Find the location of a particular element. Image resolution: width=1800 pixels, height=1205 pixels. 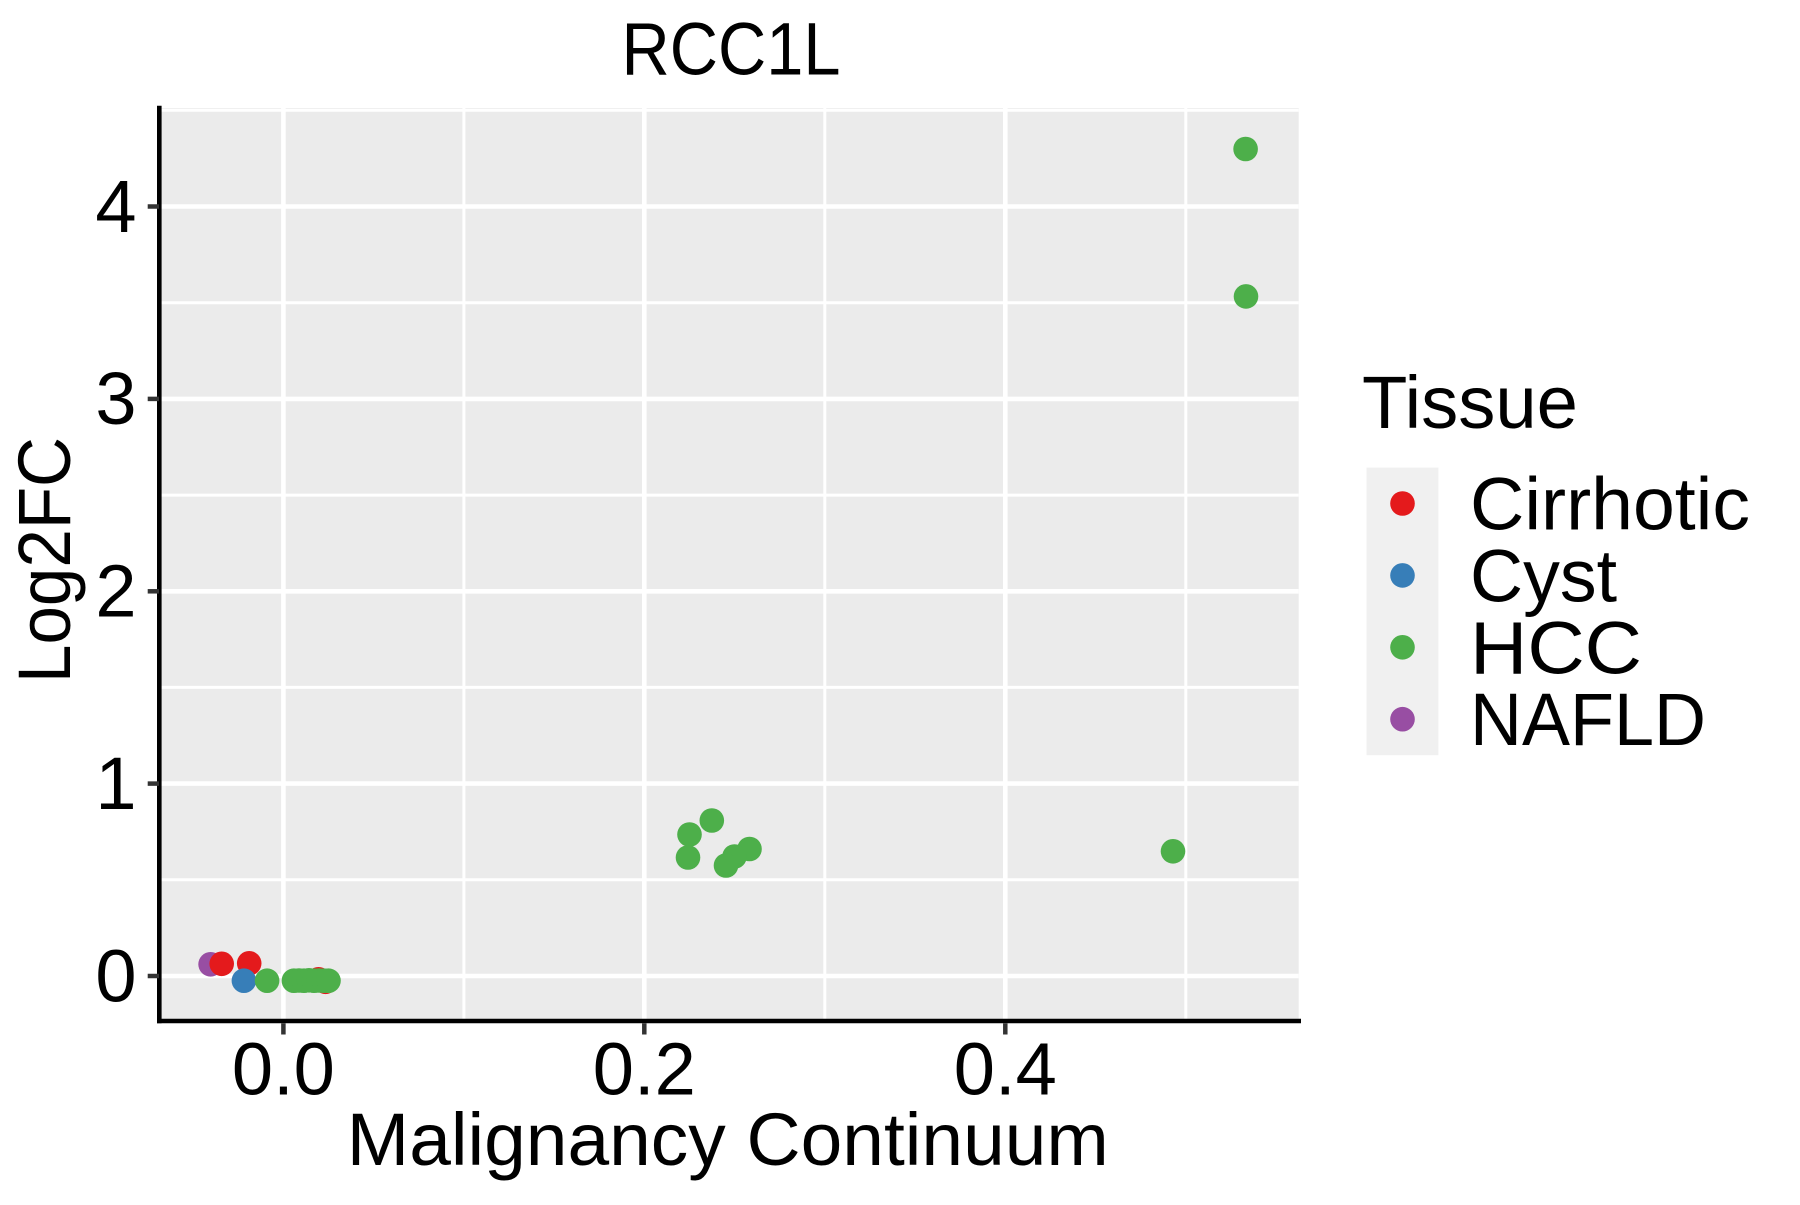

svg-text: Tissue is located at coordinates (1470, 402).